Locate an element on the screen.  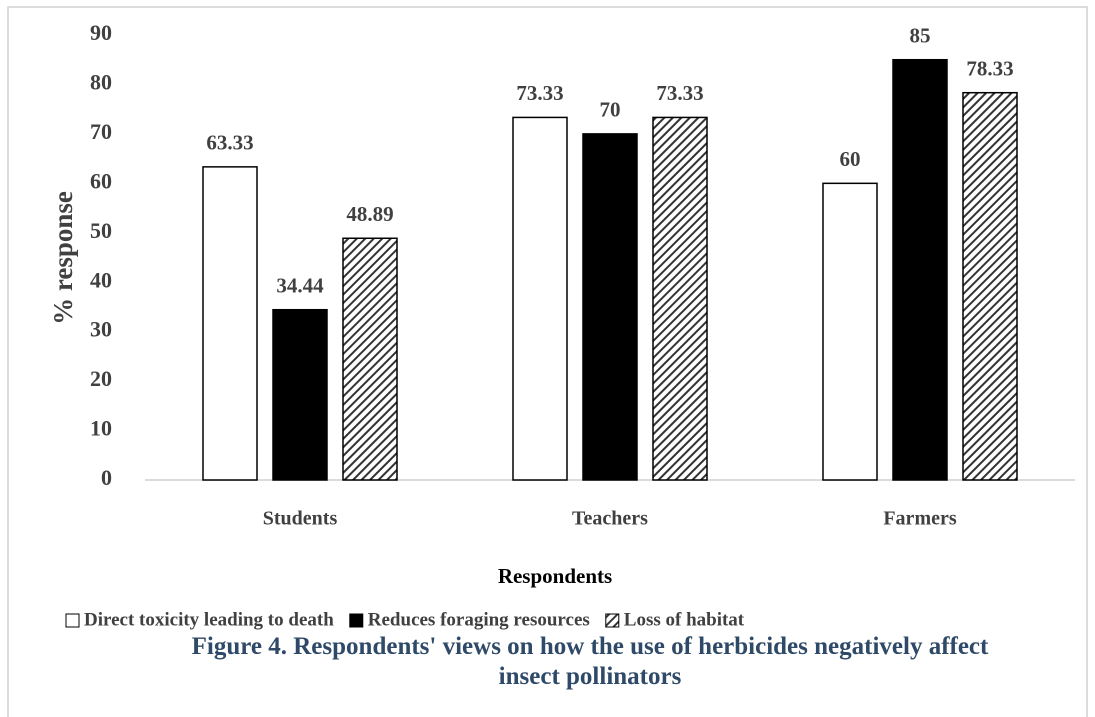
value-label: 70 is located at coordinates (610, 110).